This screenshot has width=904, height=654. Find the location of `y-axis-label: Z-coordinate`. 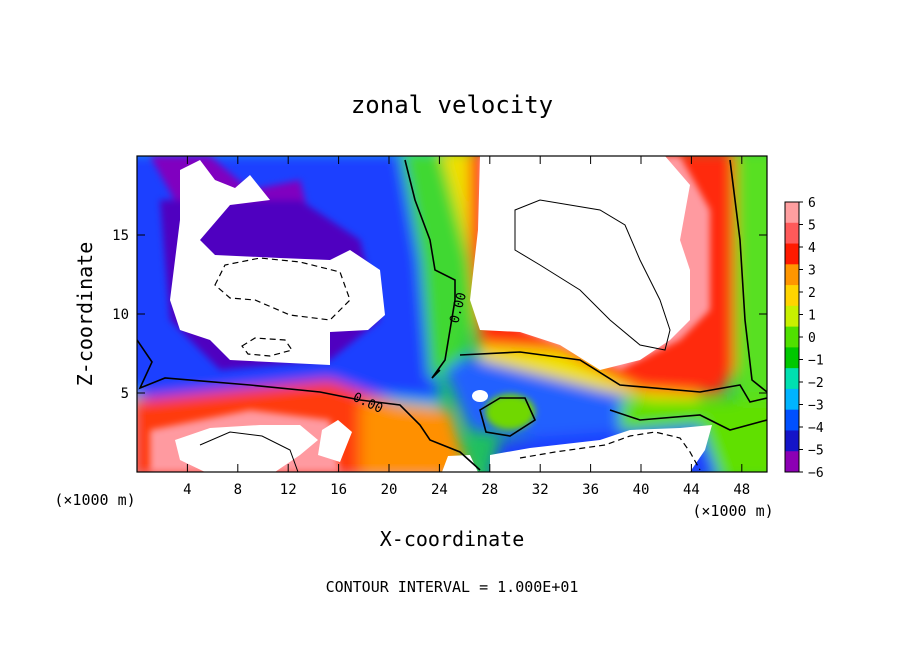

y-axis-label: Z-coordinate is located at coordinates (85, 314).